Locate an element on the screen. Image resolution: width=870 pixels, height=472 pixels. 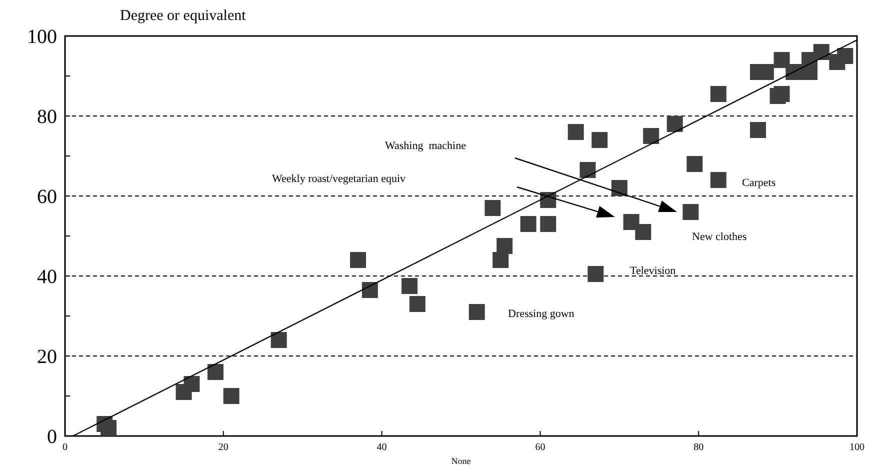
x-tick-label: 100 is located at coordinates (857, 447).